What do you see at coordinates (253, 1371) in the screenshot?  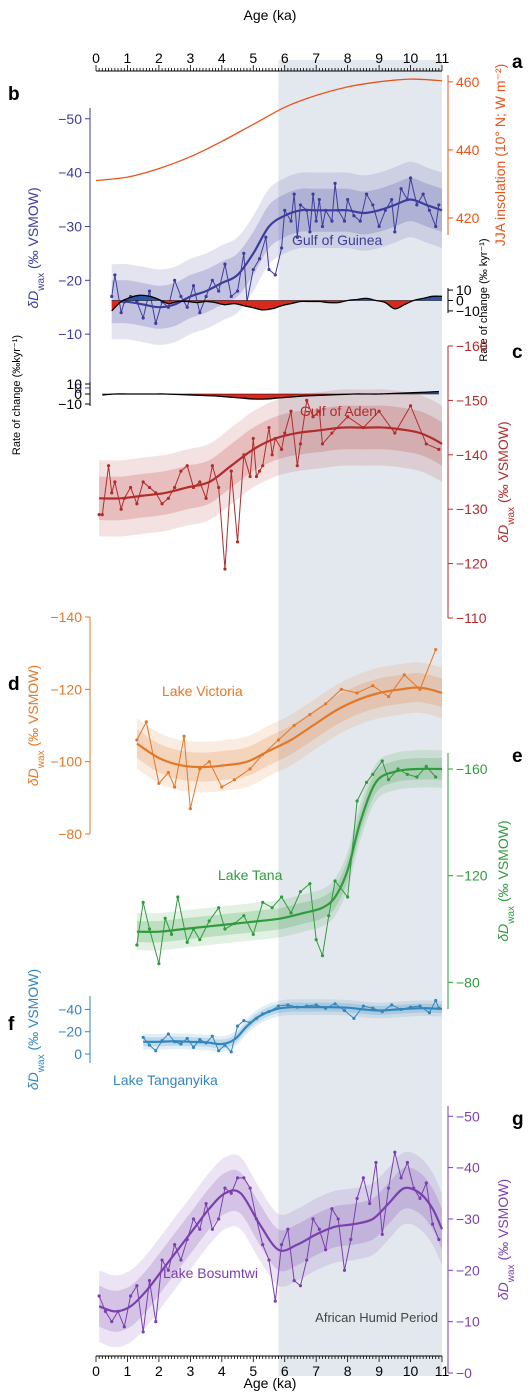 I see `x-tick-label-bottom: 5` at bounding box center [253, 1371].